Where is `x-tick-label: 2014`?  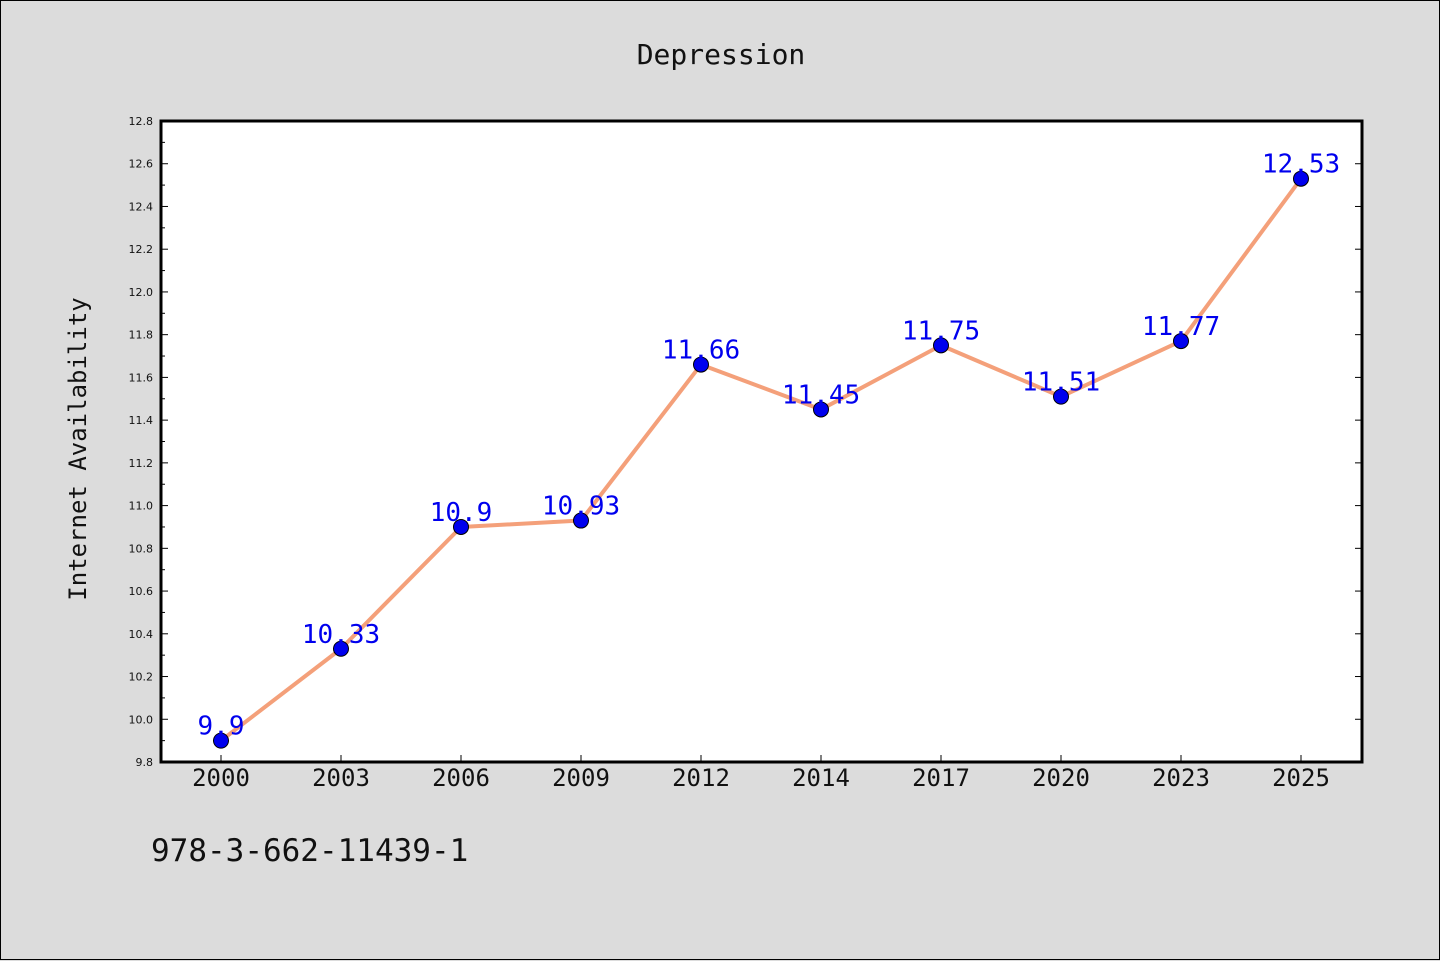 x-tick-label: 2014 is located at coordinates (821, 778).